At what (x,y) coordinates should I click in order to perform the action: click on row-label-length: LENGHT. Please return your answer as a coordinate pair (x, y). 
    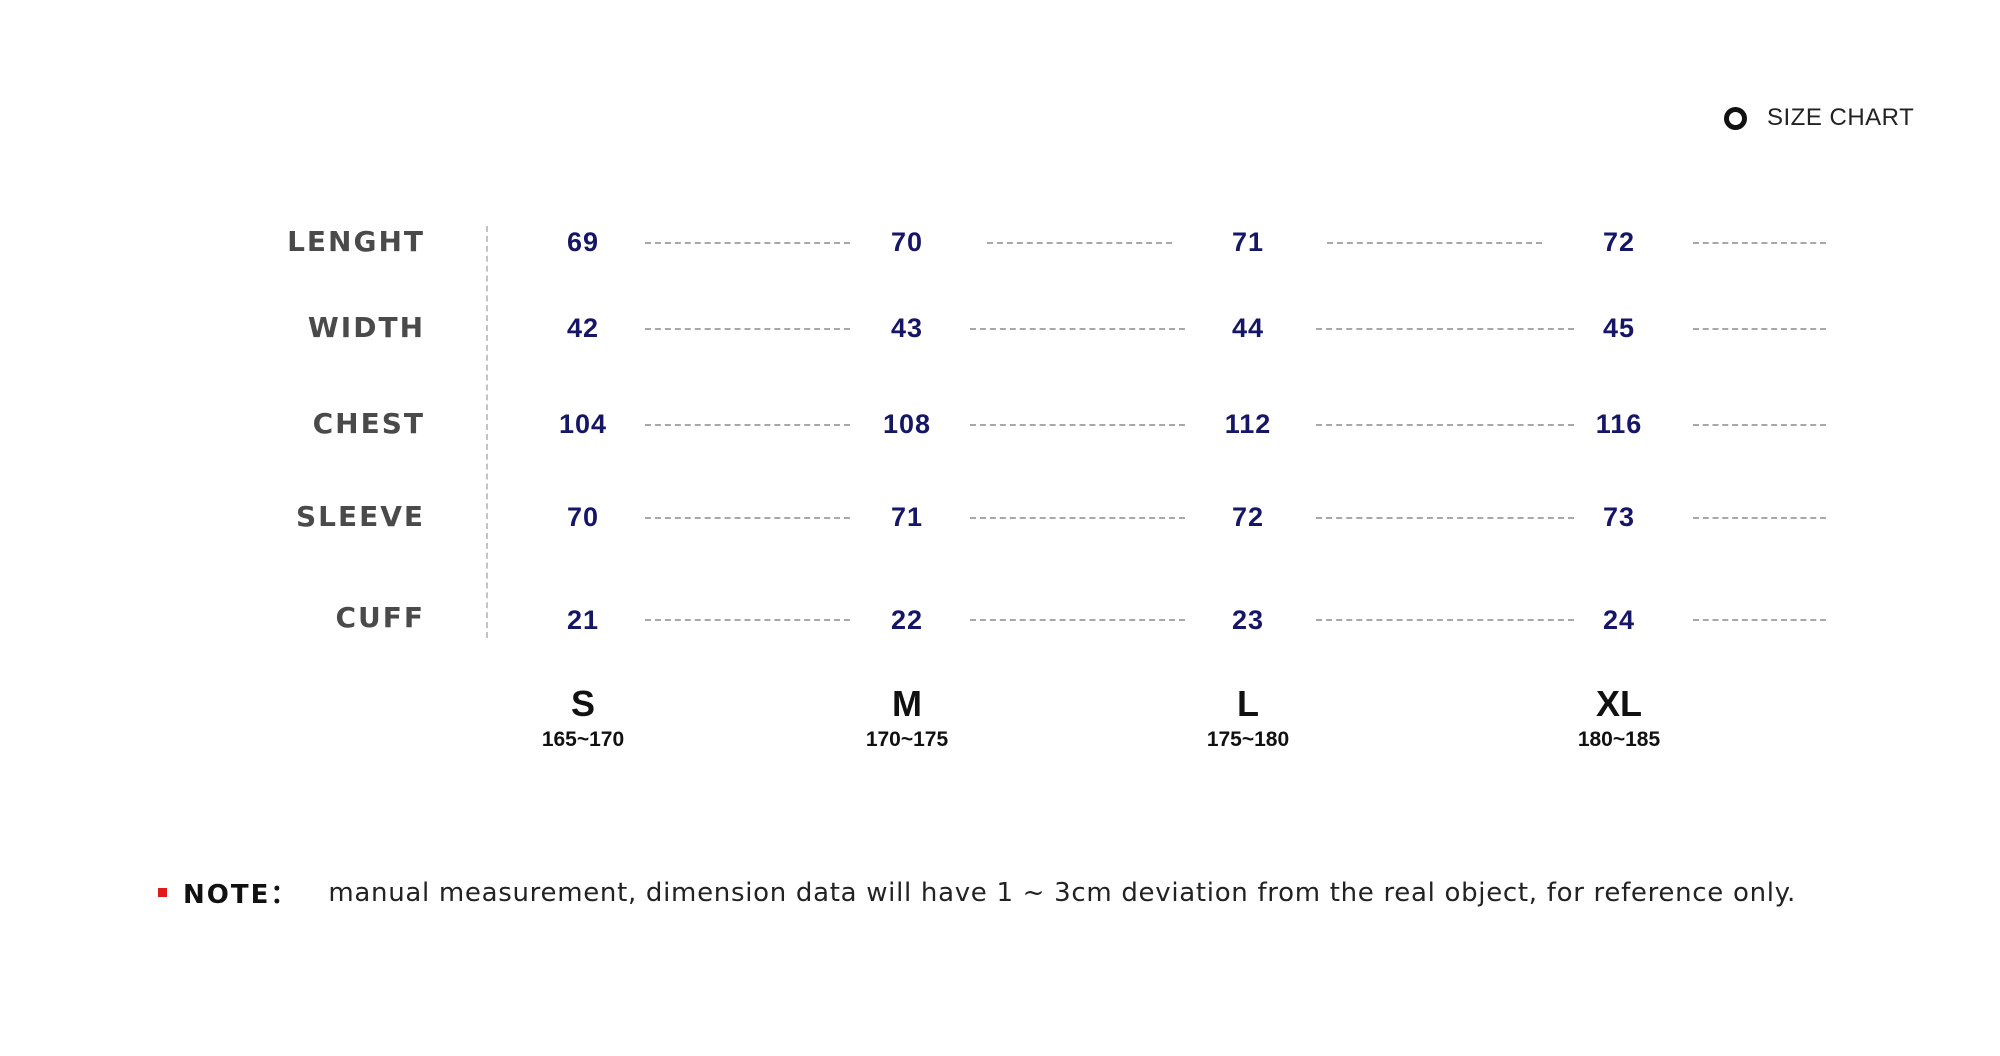
    Looking at the image, I should click on (356, 241).